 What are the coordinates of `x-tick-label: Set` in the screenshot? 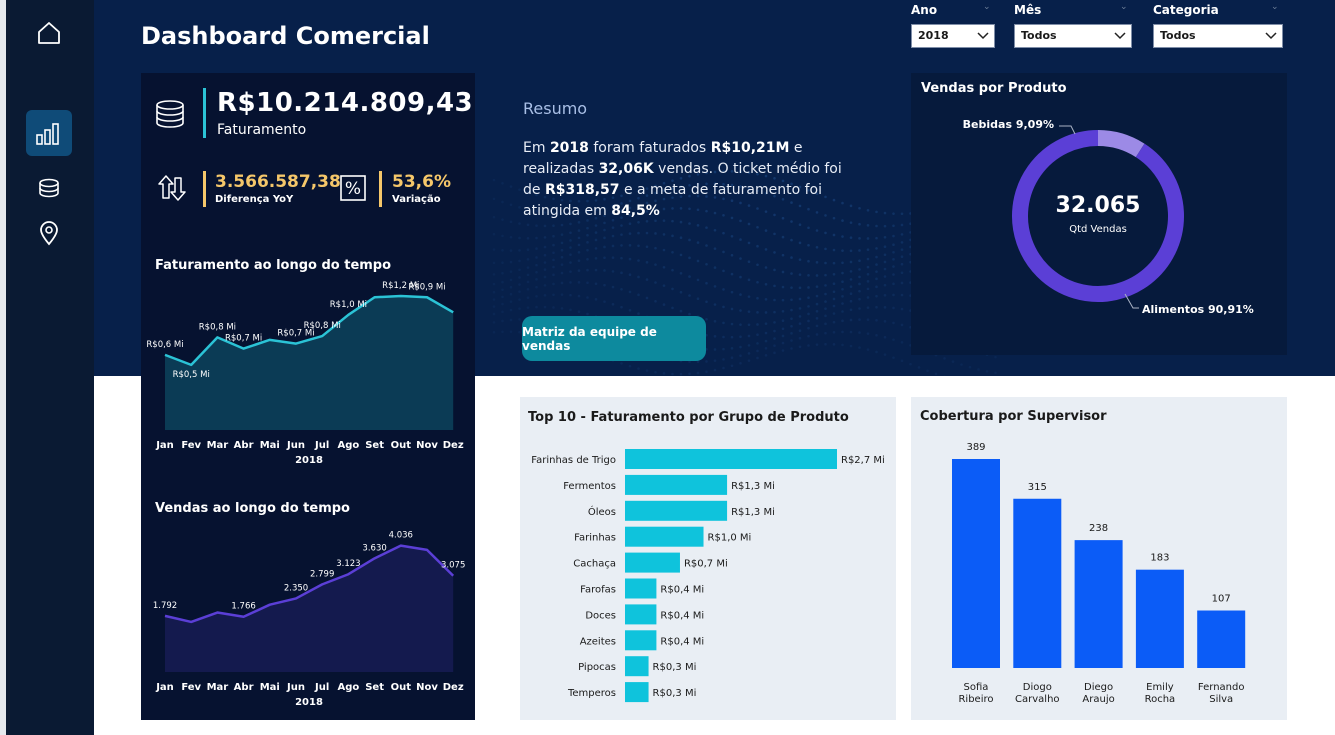 It's located at (374, 687).